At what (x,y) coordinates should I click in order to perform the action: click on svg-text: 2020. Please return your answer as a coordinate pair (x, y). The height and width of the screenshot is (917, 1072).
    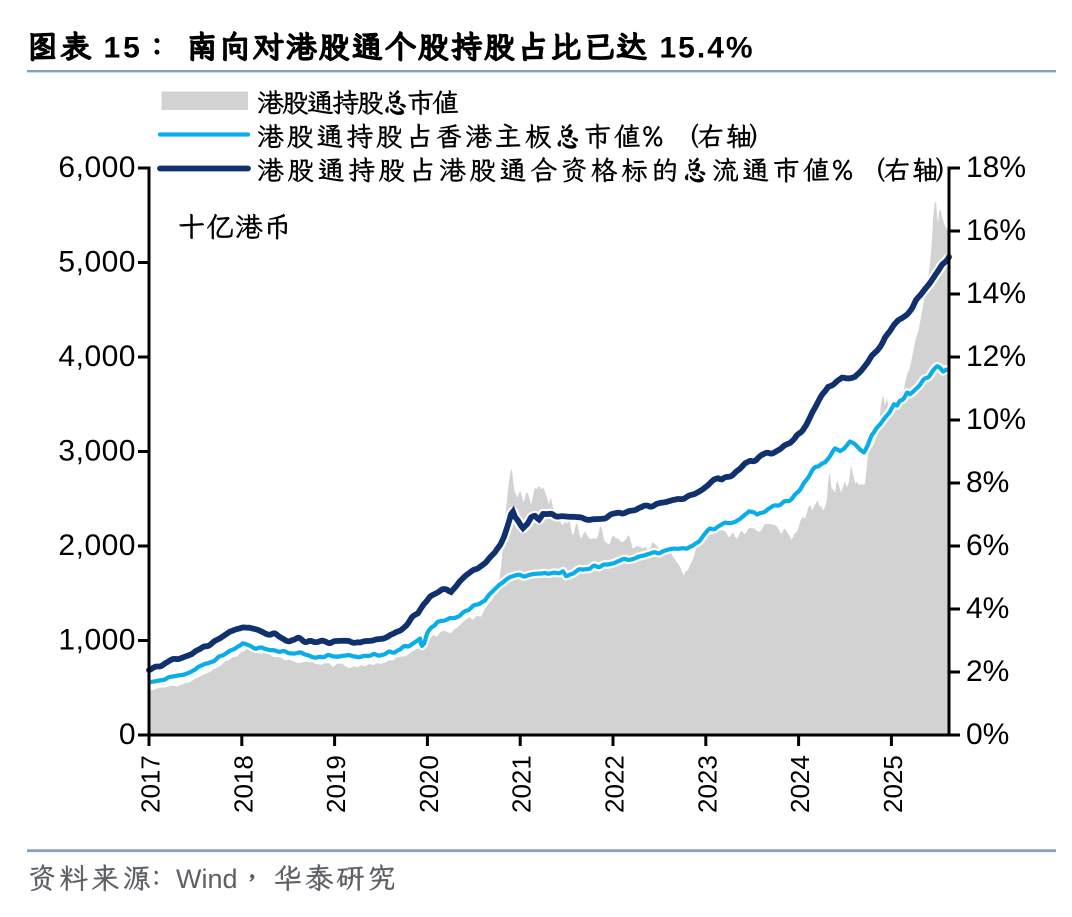
    Looking at the image, I should click on (429, 784).